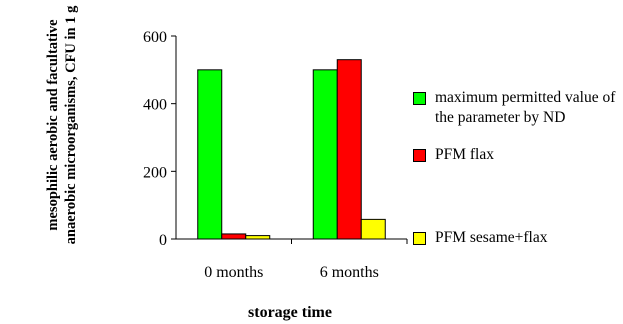  Describe the element at coordinates (155, 37) in the screenshot. I see `y-tick-label: 600` at that location.